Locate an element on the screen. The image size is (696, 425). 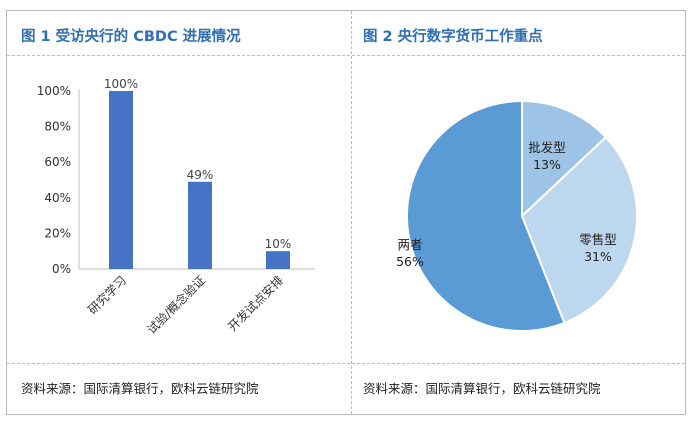
category-label: 试验/概念验证 is located at coordinates (176, 305).